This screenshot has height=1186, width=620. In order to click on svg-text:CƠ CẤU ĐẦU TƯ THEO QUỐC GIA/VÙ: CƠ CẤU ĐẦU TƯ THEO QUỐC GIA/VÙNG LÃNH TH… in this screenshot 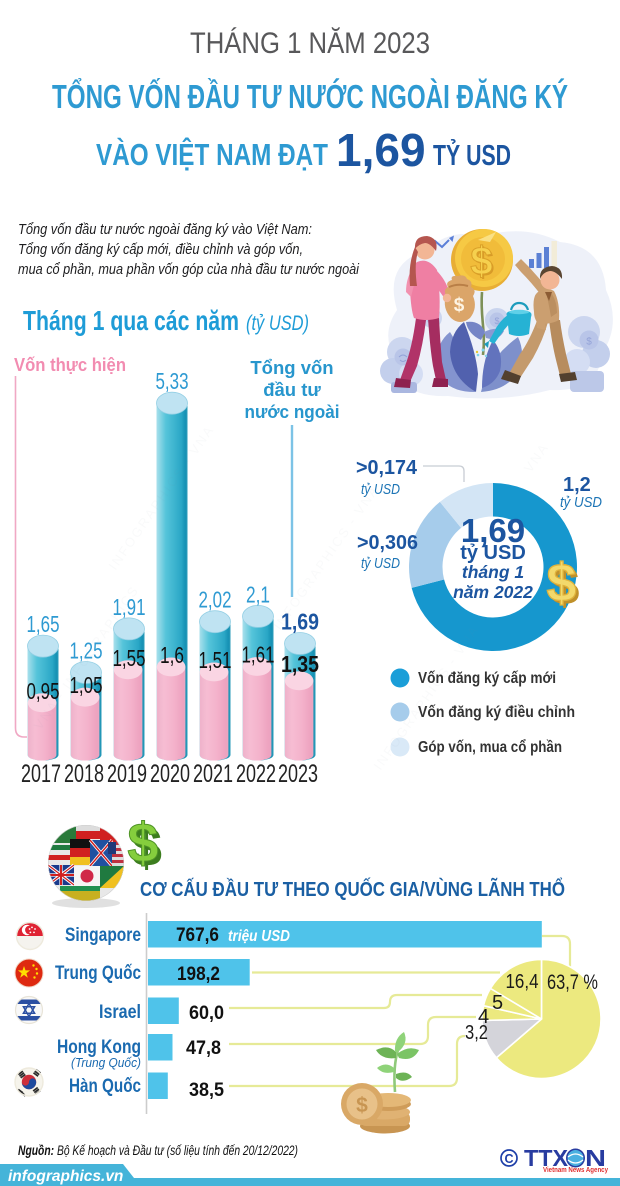, I will do `click(352, 889)`.